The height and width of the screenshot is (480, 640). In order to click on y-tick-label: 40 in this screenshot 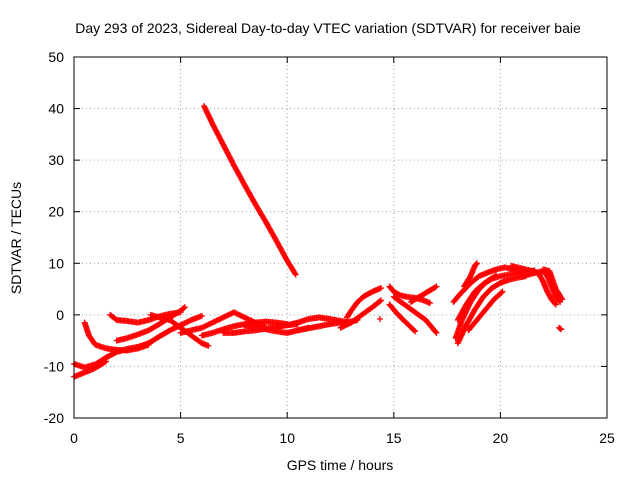, I will do `click(56, 109)`.